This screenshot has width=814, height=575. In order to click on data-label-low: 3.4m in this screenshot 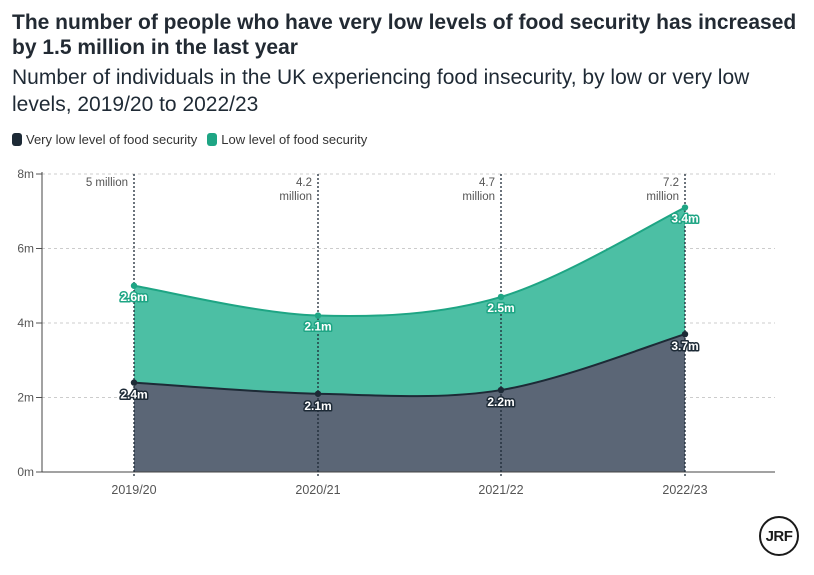, I will do `click(684, 219)`.